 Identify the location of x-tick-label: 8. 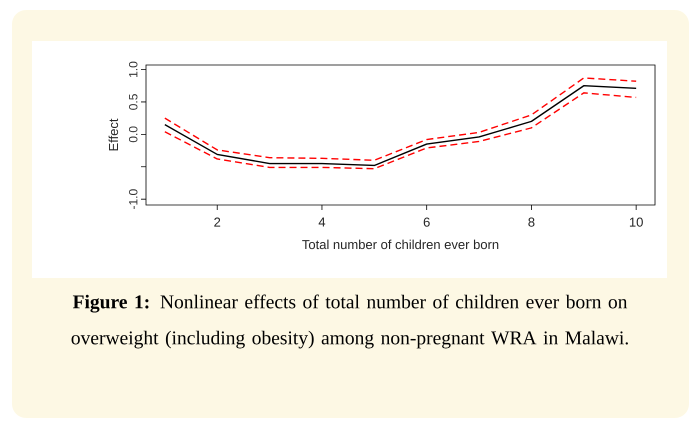
(531, 222).